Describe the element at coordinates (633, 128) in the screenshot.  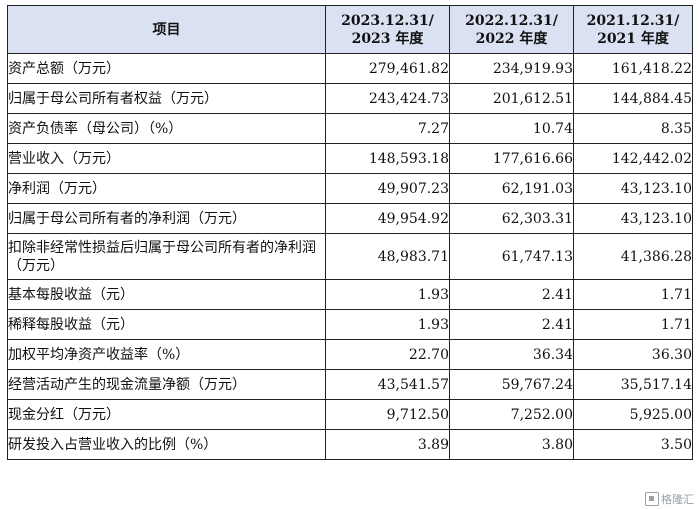
I see `value-2021: 8.35` at that location.